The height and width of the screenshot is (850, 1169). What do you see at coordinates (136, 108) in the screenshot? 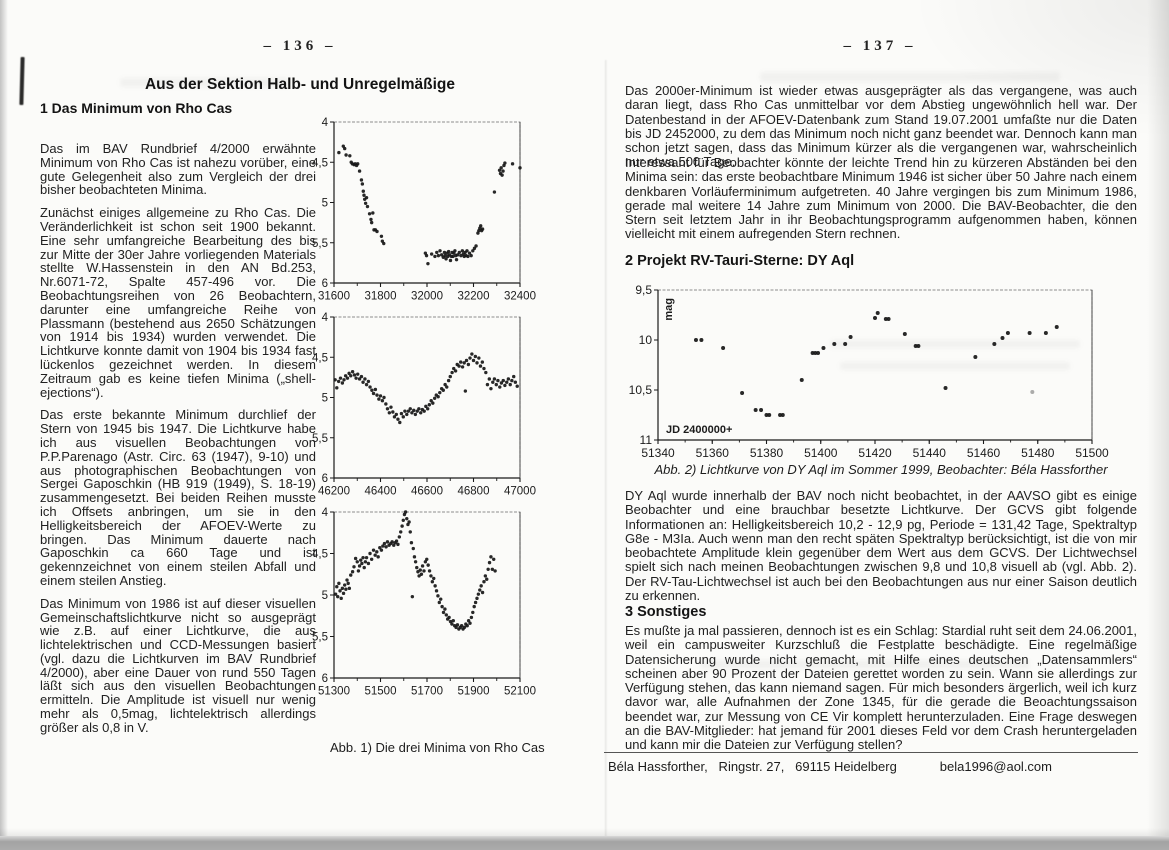
I see `section1-heading: 1 Das Minimum von Rho Cas` at bounding box center [136, 108].